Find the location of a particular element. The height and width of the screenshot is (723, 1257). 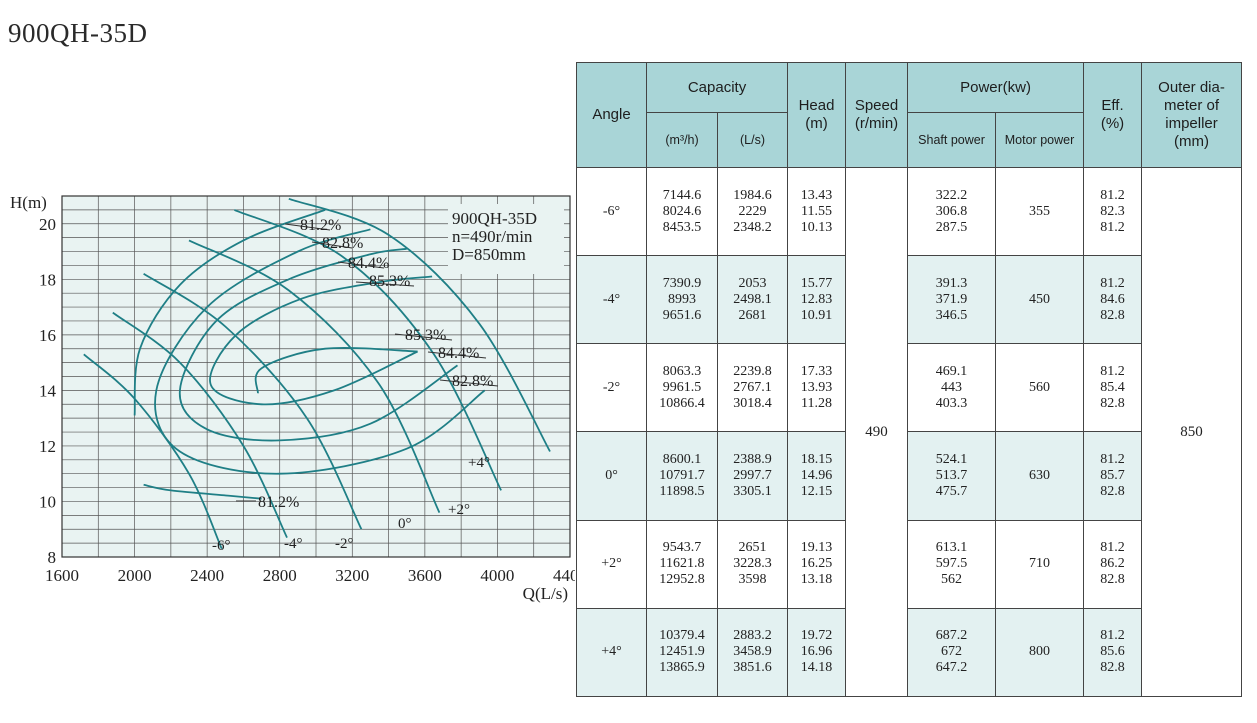

angle-label: +4° is located at coordinates (479, 463).